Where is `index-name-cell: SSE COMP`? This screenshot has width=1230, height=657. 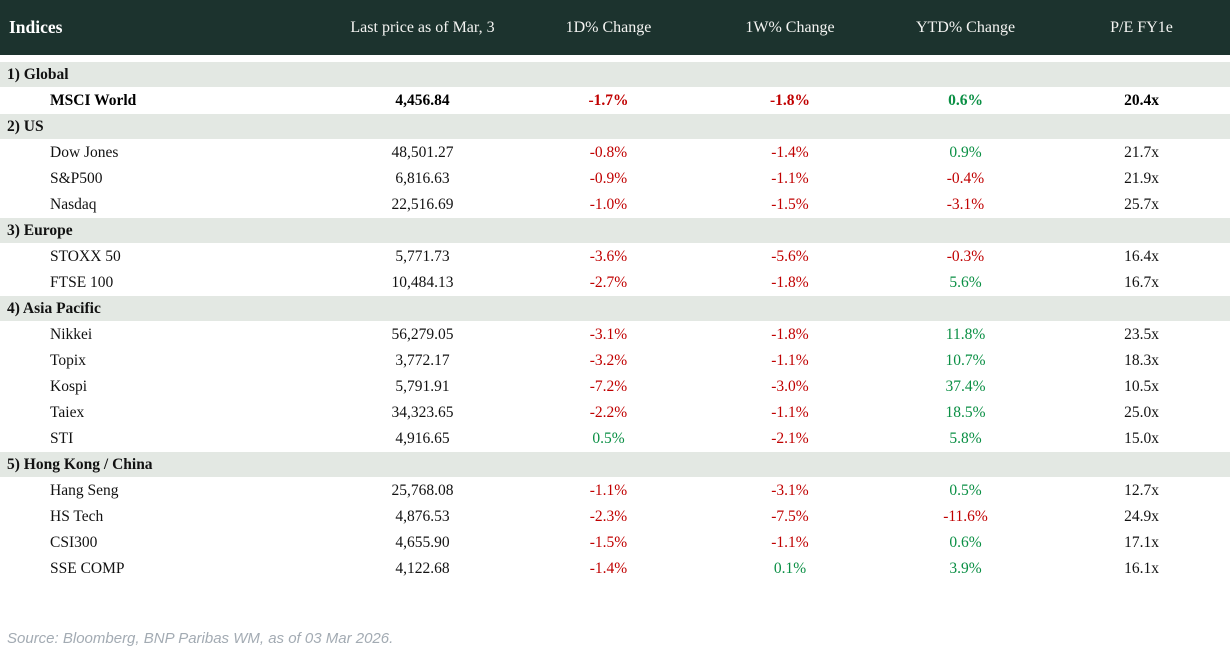 index-name-cell: SSE COMP is located at coordinates (165, 569).